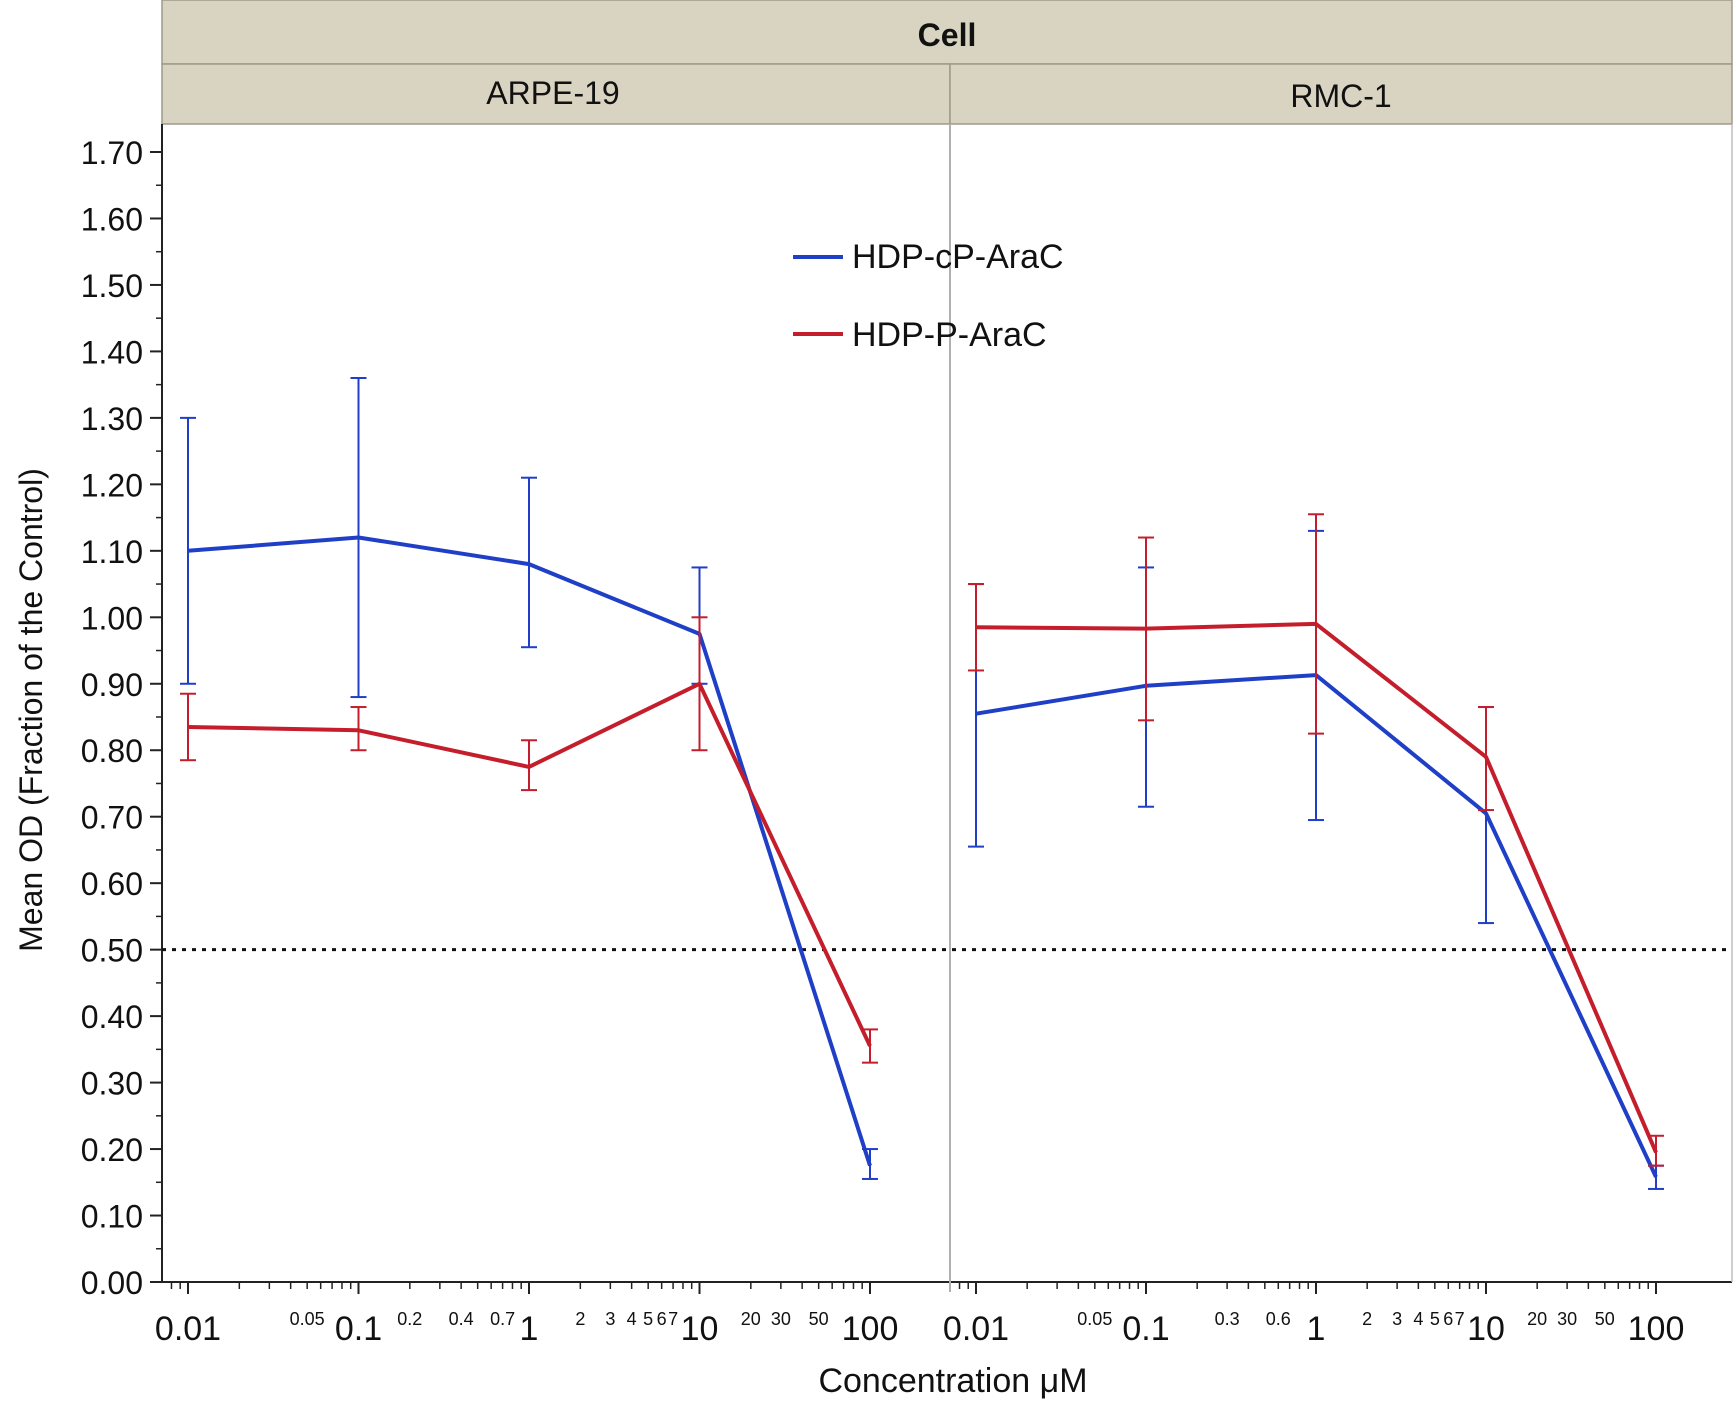 The image size is (1736, 1402). I want to click on x-minor-tick-label: 0.7, so click(502, 1319).